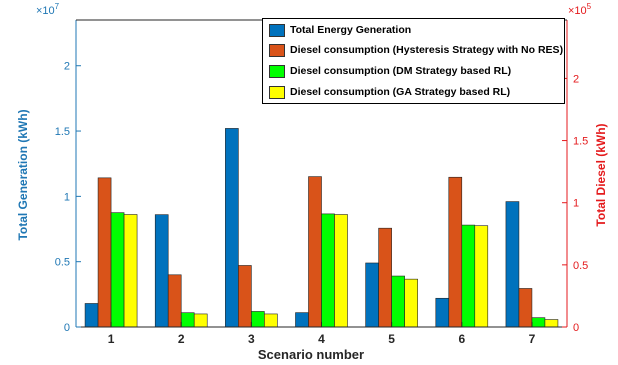 This screenshot has width=618, height=365. I want to click on right-axis-label: Total Diesel (kWh), so click(601, 174).